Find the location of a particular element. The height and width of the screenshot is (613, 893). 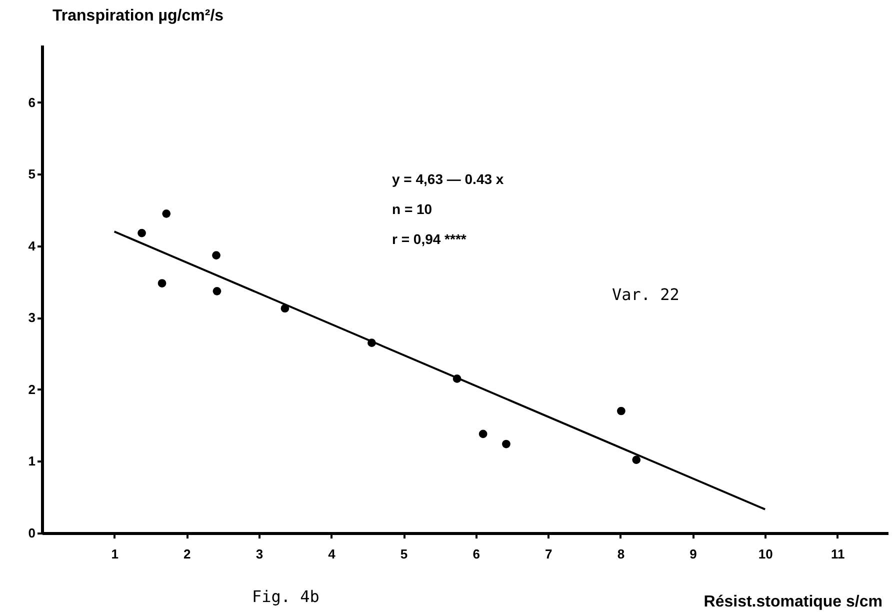

y-tick-label: 1 is located at coordinates (32, 461).